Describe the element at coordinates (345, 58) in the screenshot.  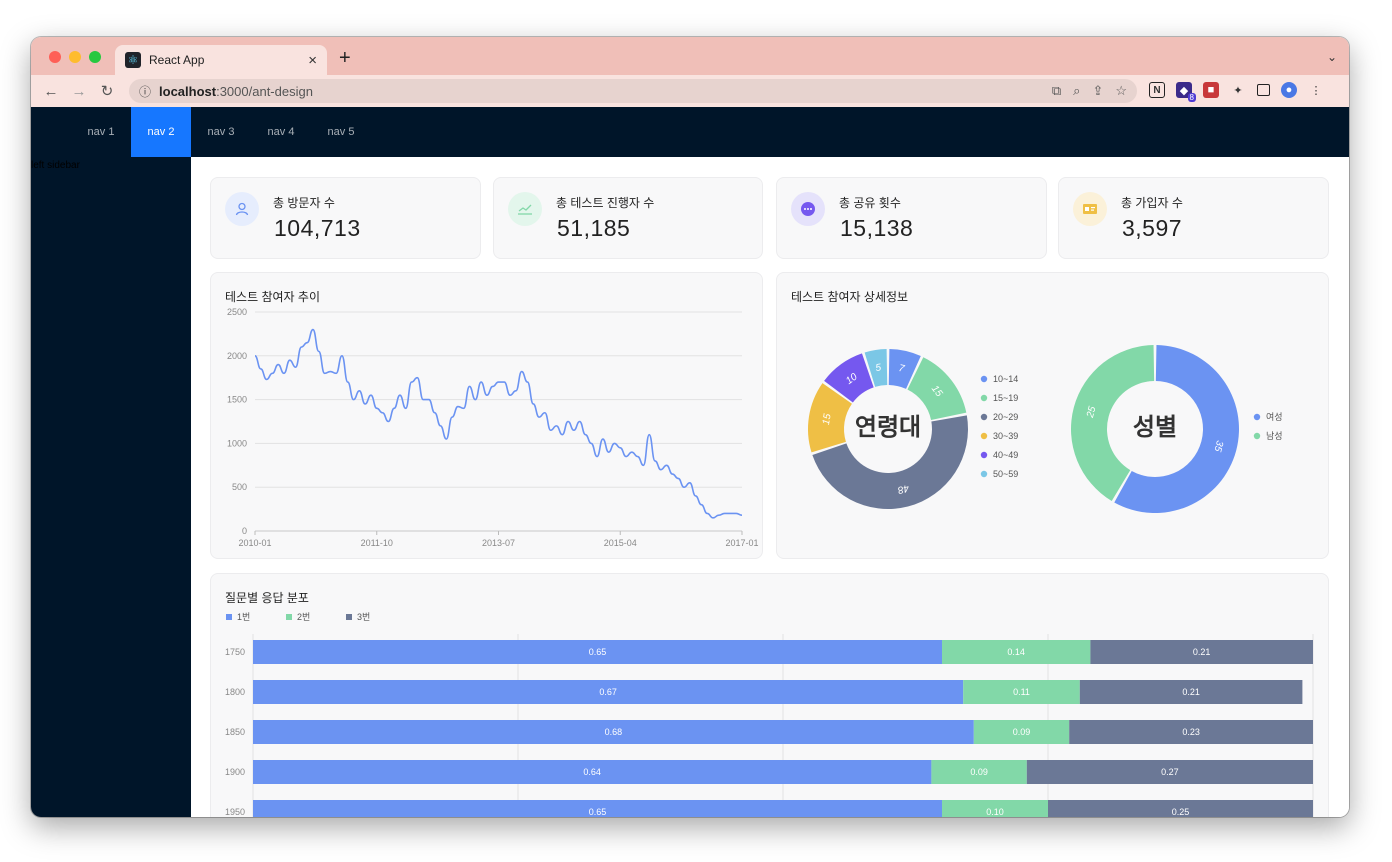
I see `new-tab-button: +` at that location.